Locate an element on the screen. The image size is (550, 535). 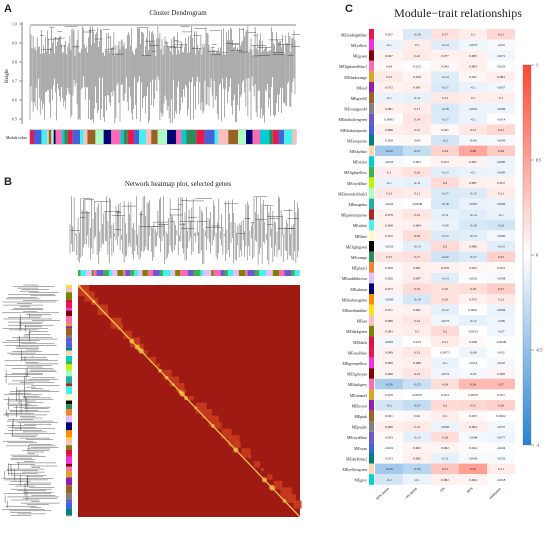
correlation-value: 0.087 is located at coordinates (473, 183).